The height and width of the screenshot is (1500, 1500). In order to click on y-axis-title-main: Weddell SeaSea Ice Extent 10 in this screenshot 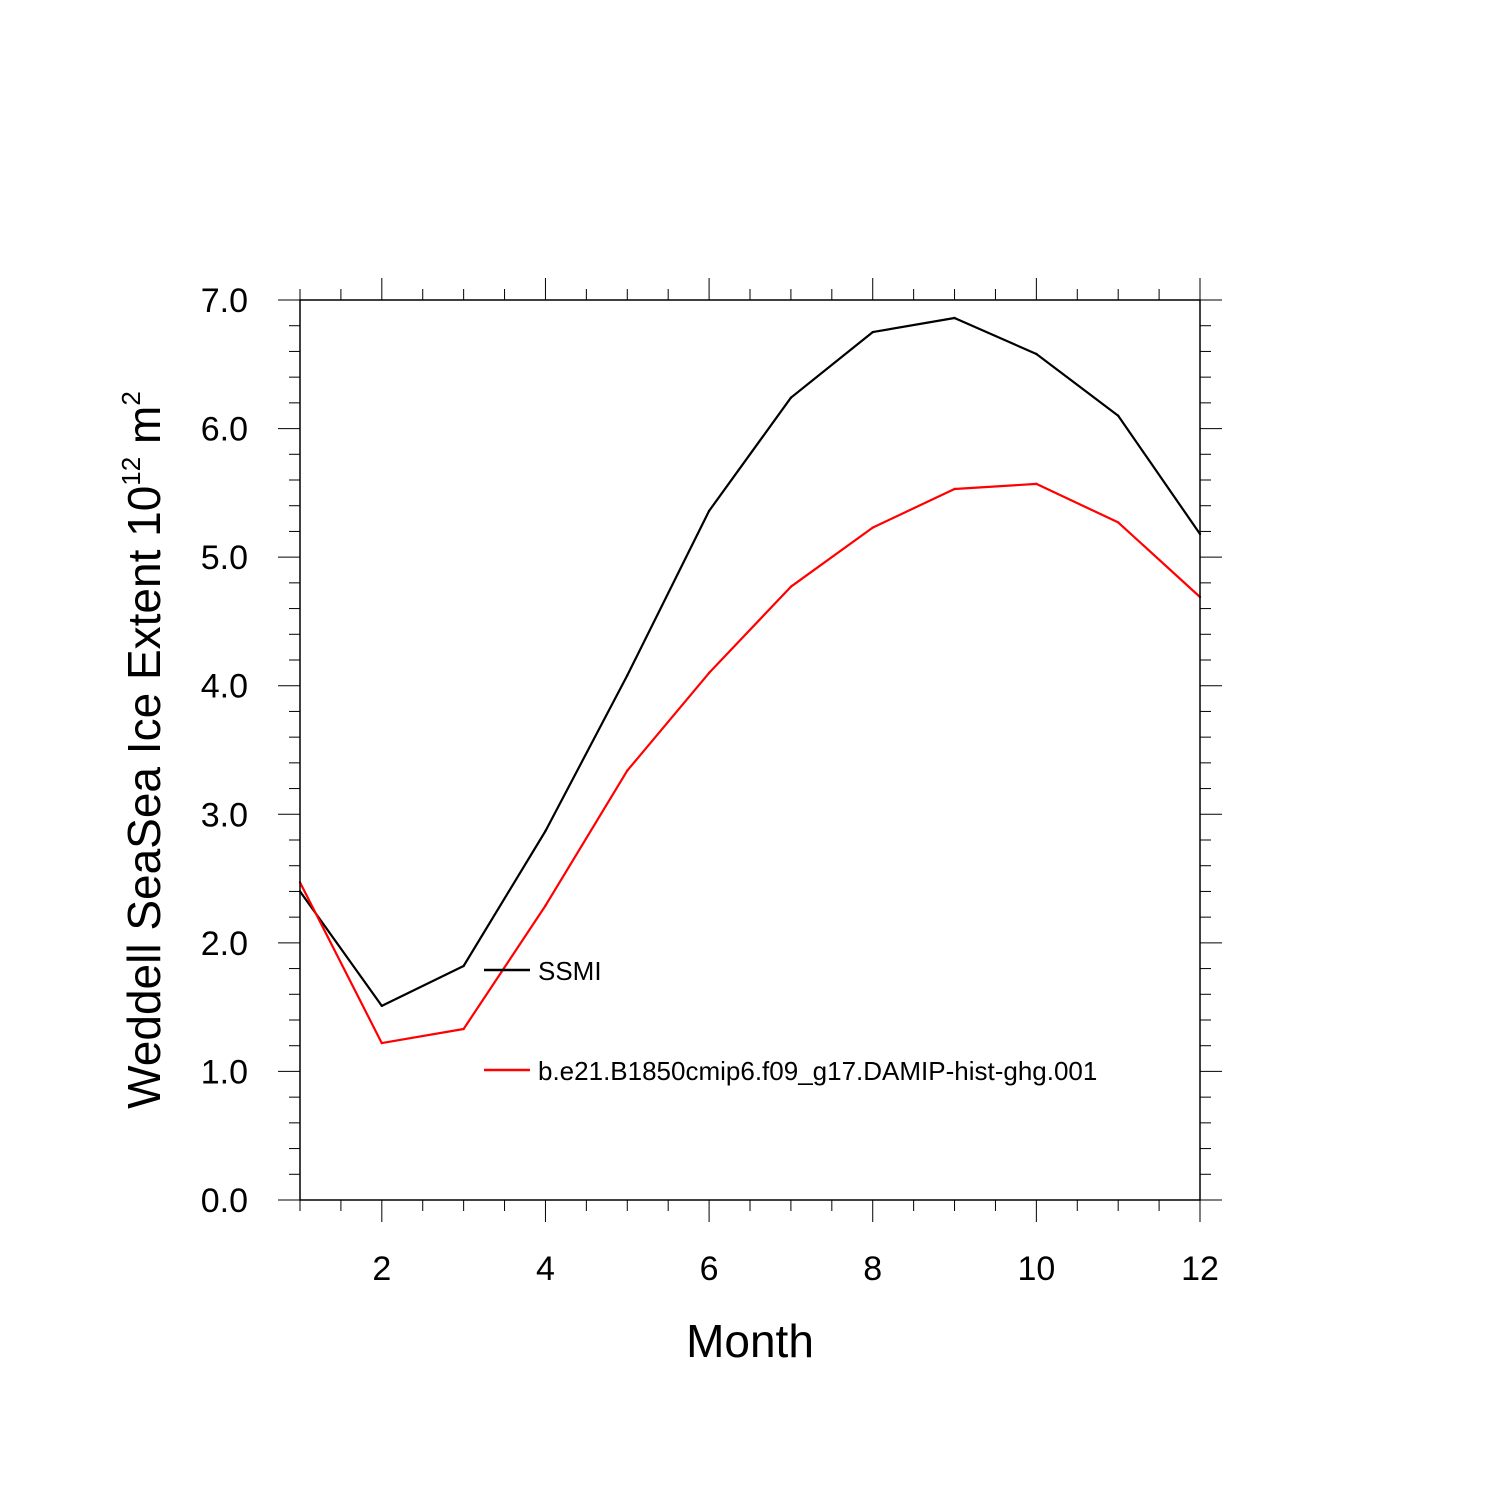, I will do `click(144, 797)`.